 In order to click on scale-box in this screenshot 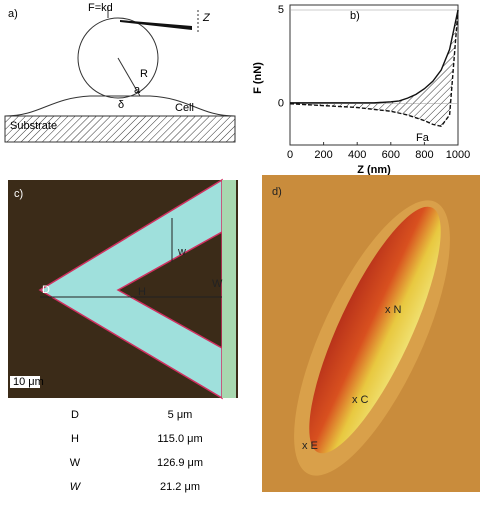, I will do `click(25, 382)`.